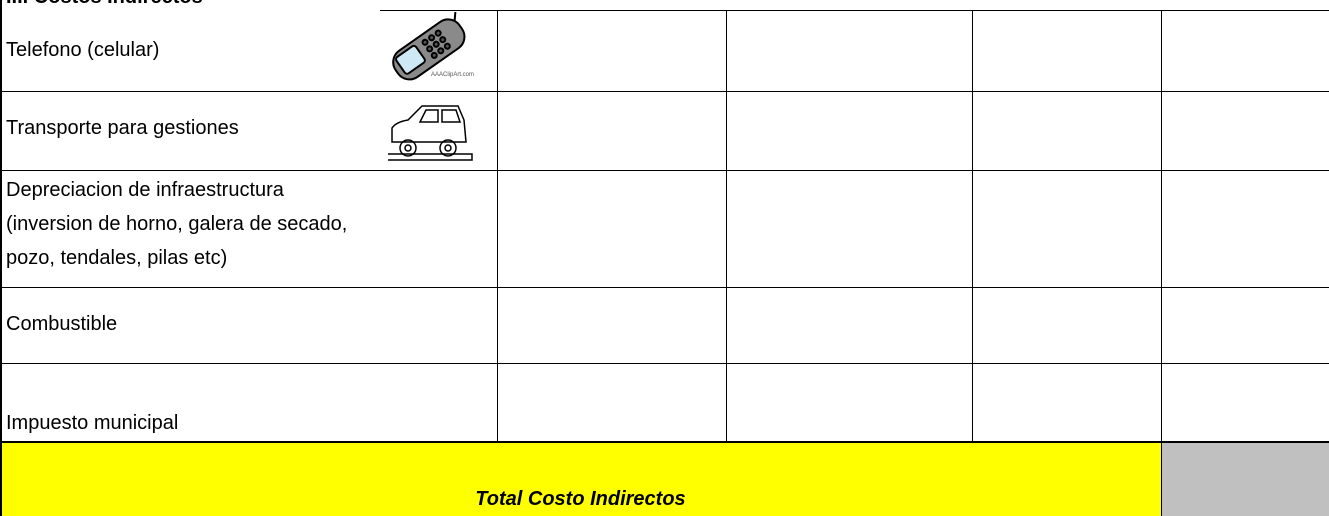 This screenshot has height=516, width=1329. I want to click on row-label: Combustible, so click(62, 324).